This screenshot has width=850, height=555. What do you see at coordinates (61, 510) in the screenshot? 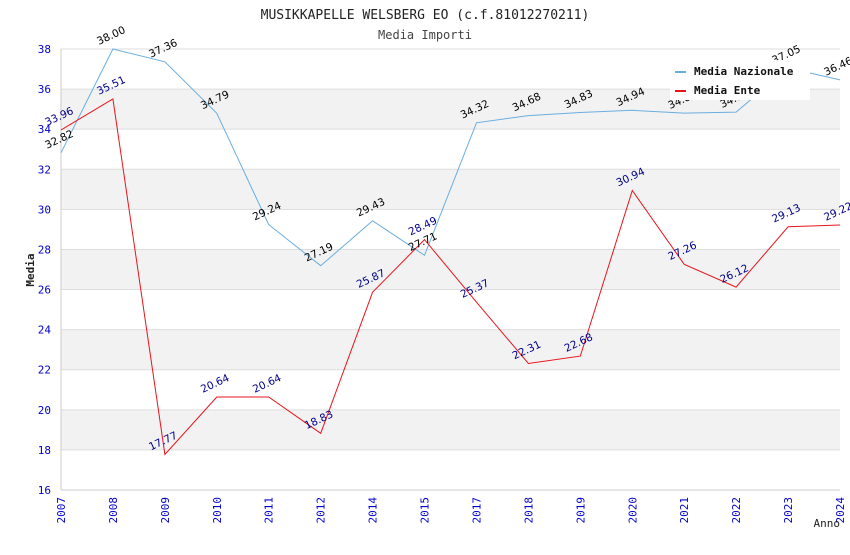
I see `x-tick-label: 2007` at bounding box center [61, 510].